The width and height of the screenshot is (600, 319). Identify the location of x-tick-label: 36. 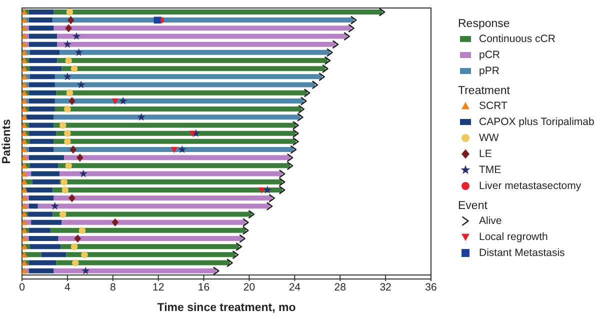
(431, 287).